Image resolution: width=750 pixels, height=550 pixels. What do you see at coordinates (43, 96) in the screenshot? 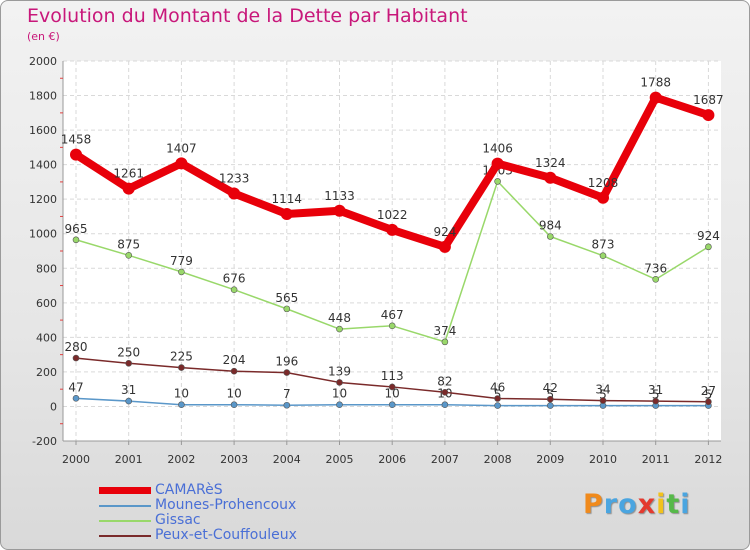
I see `y-tick-label: 1800` at bounding box center [43, 96].